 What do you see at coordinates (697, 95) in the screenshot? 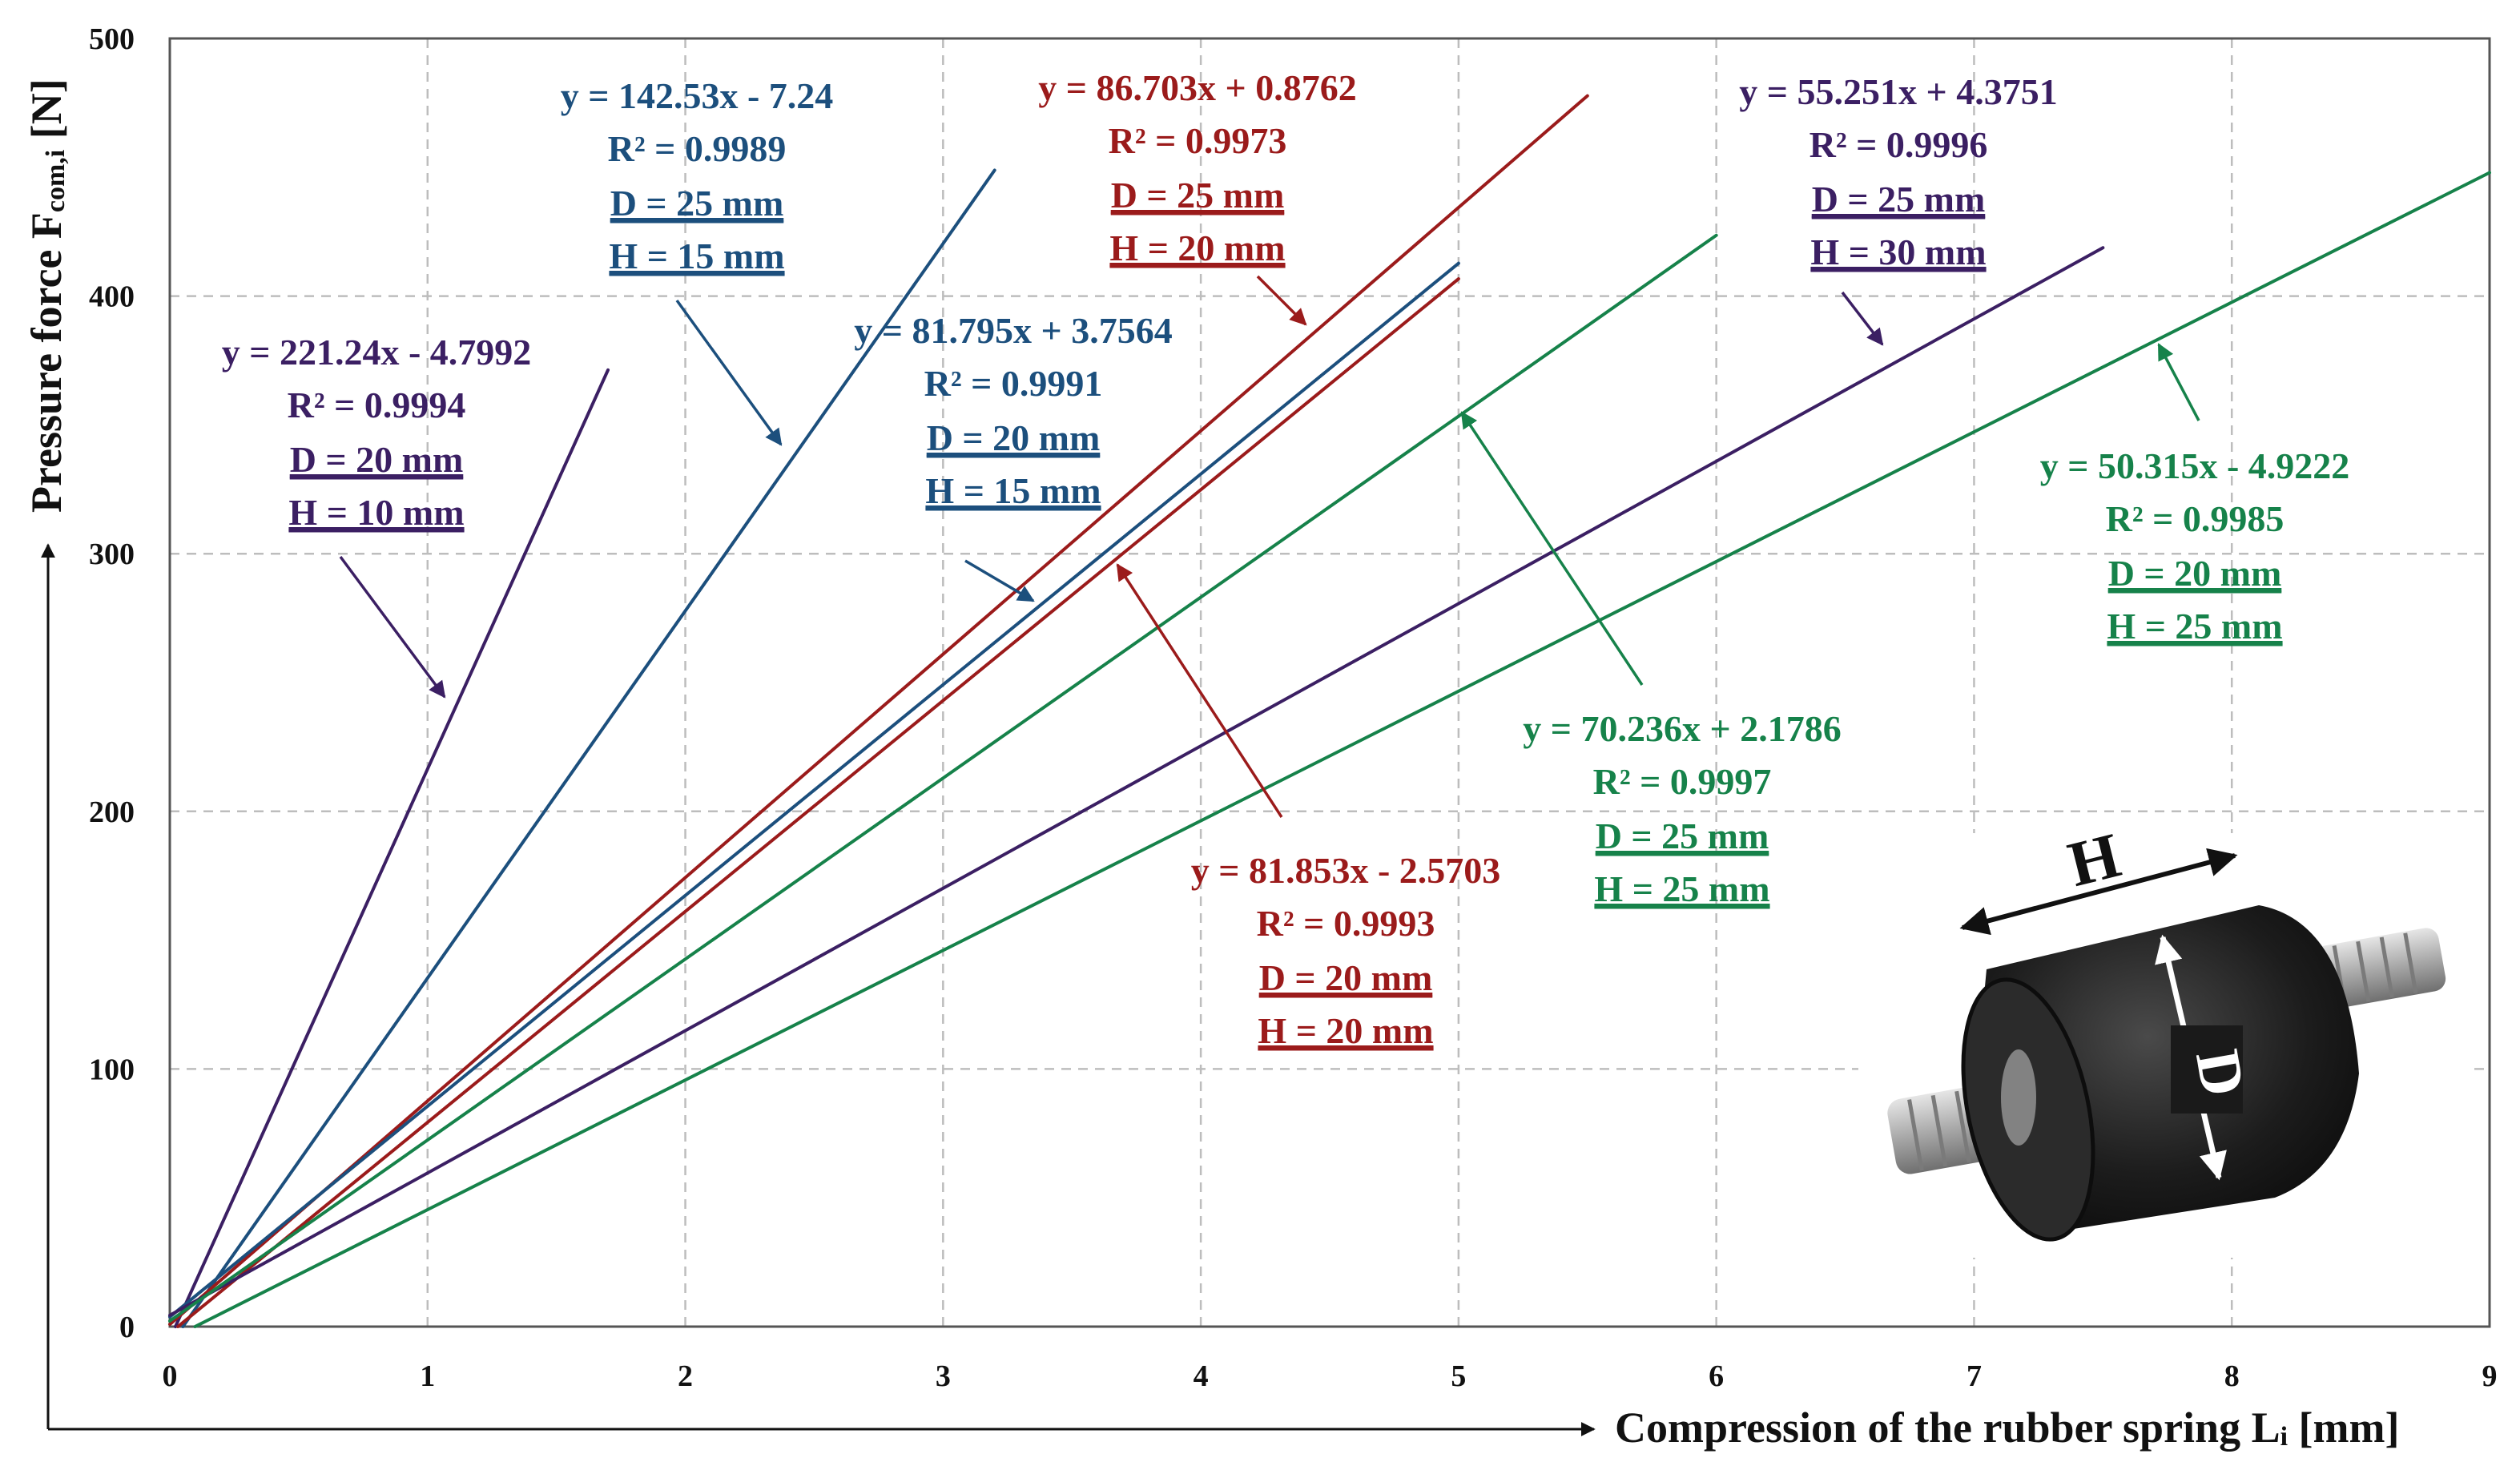
I see `annotation-equation: y = 142.53x - 7.24` at bounding box center [697, 95].